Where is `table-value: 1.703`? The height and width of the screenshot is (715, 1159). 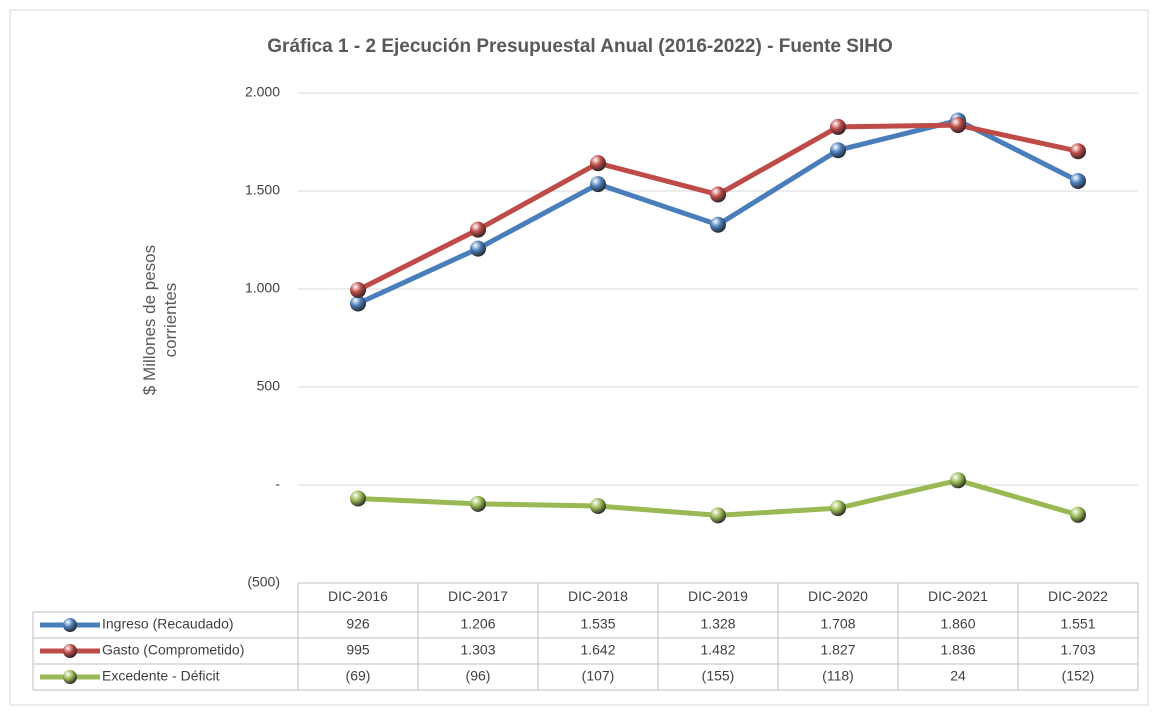 table-value: 1.703 is located at coordinates (1077, 650).